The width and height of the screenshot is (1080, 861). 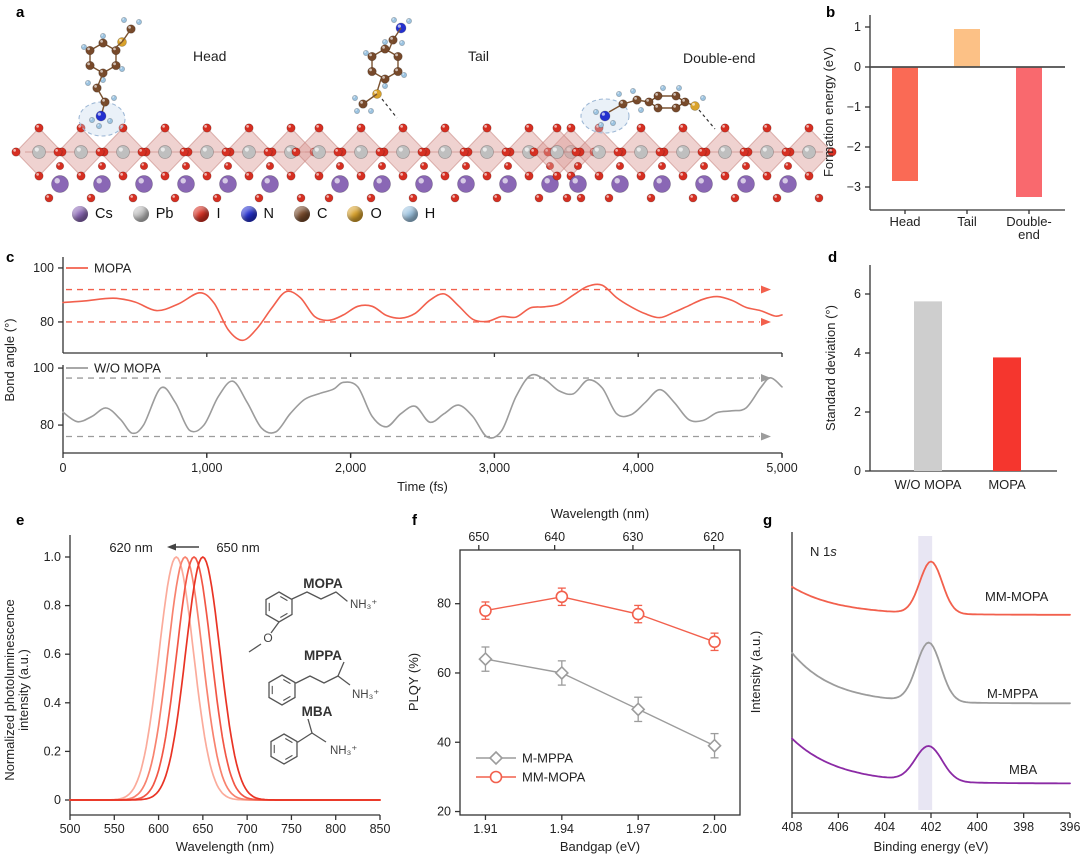 What do you see at coordinates (1012, 693) in the screenshot?
I see `svg-text: M-MPPA` at bounding box center [1012, 693].